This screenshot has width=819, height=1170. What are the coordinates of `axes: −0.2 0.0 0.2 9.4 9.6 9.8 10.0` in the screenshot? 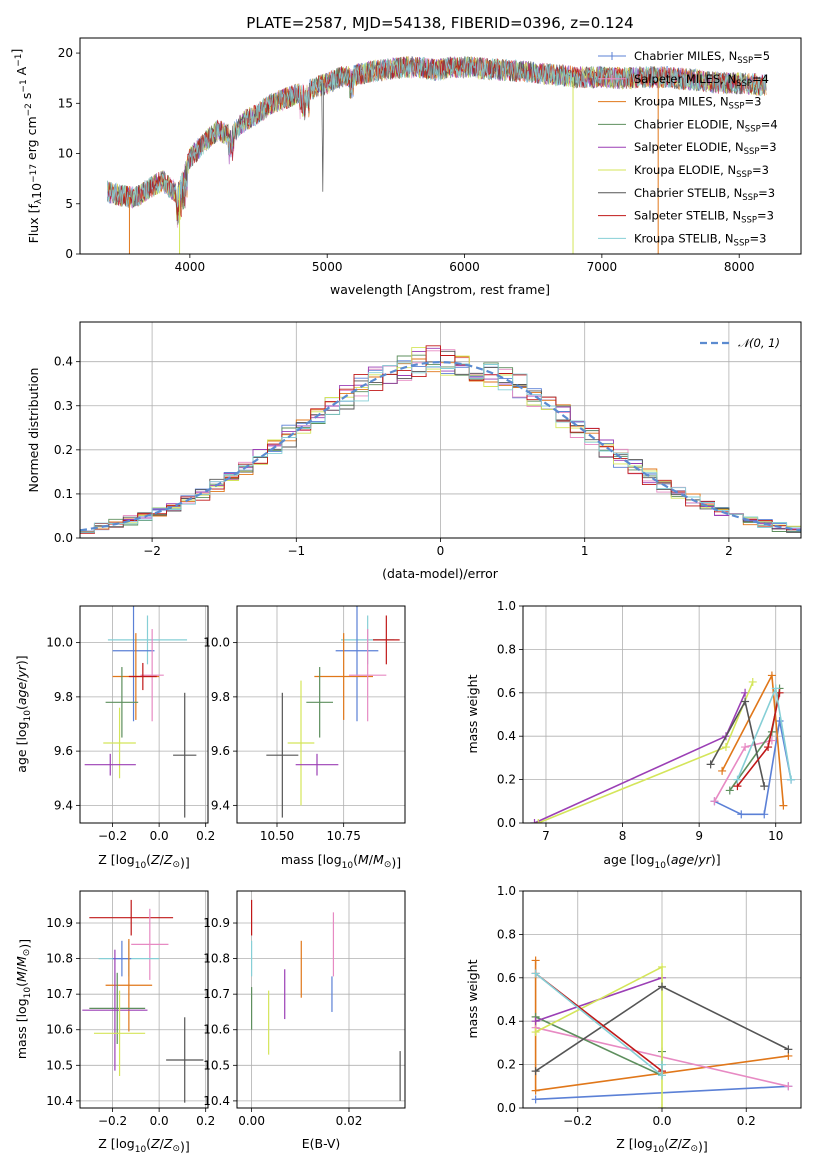 It's located at (130, 739).